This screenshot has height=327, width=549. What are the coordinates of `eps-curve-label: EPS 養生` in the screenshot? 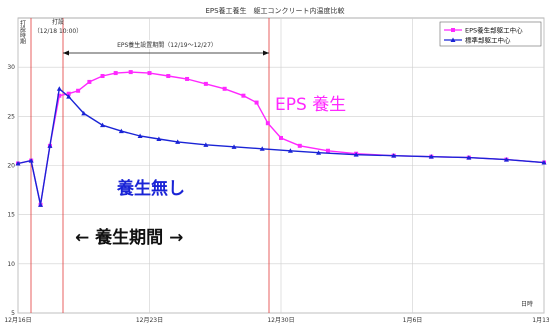 It's located at (310, 105).